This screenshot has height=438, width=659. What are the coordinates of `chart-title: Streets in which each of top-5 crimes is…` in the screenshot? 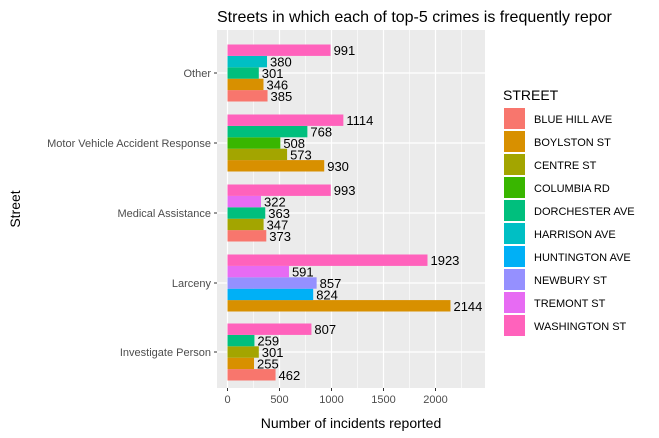 It's located at (415, 17).